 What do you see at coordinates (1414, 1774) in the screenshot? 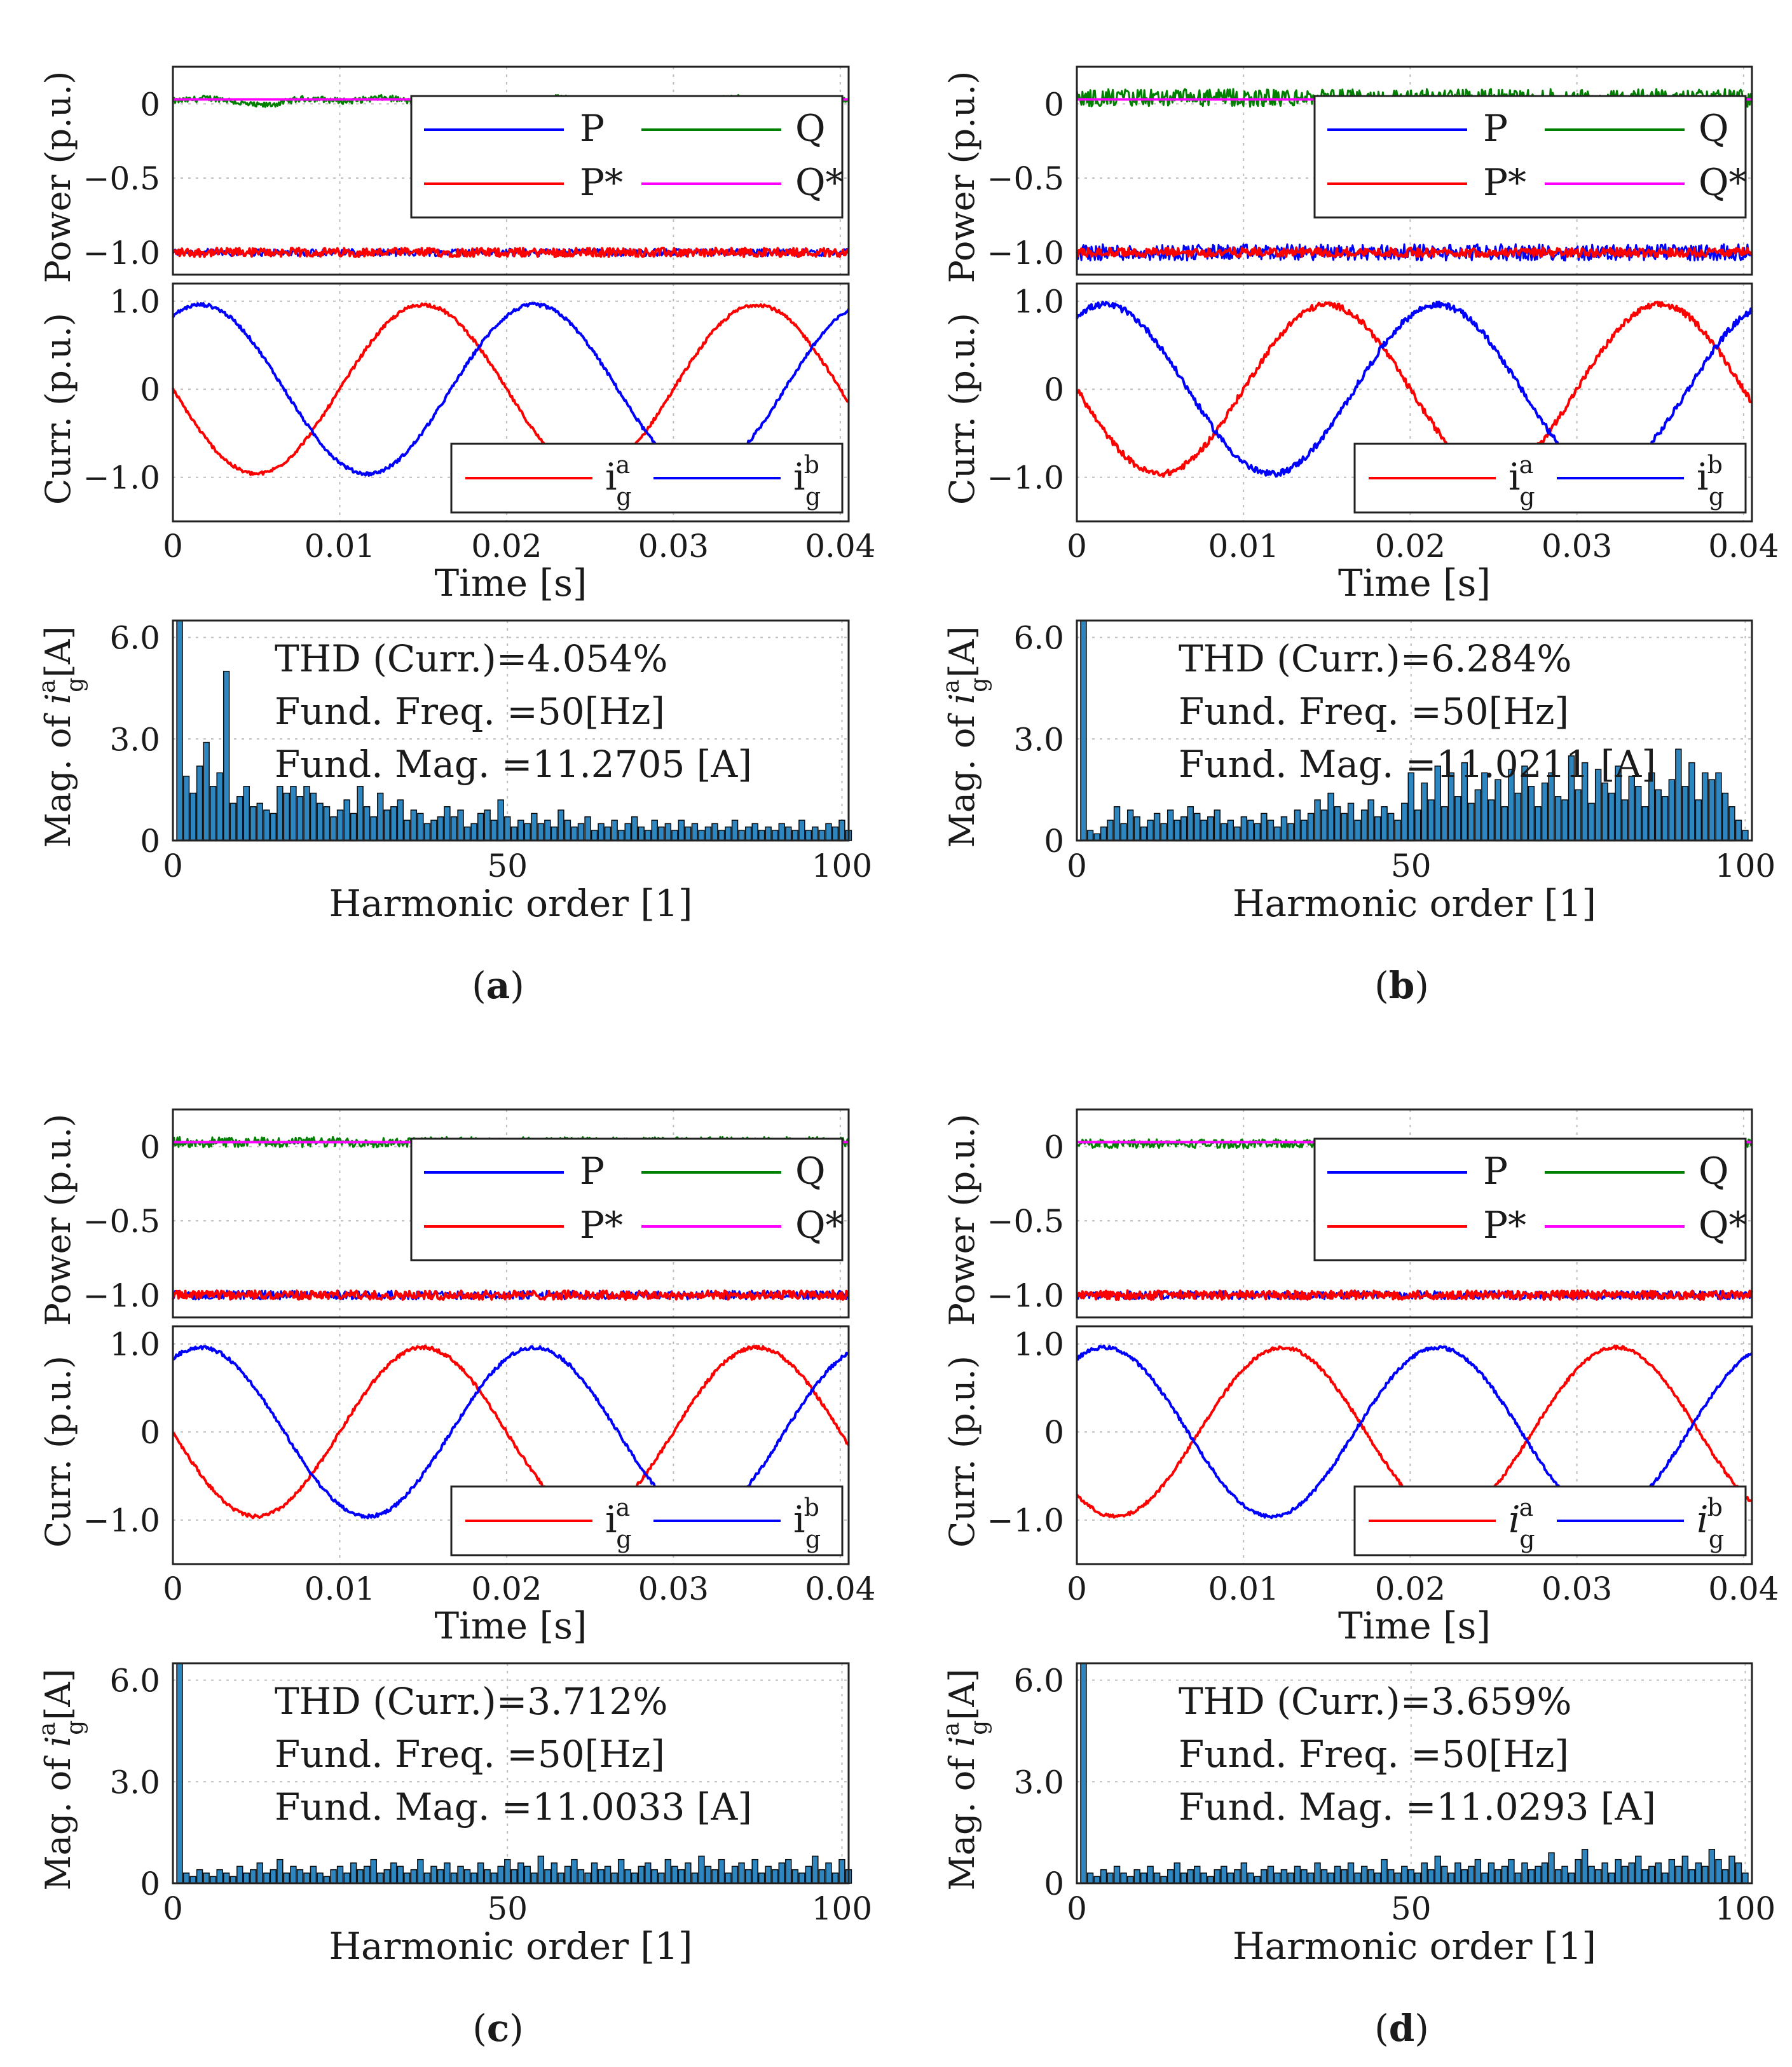
I see `harm-axes` at bounding box center [1414, 1774].